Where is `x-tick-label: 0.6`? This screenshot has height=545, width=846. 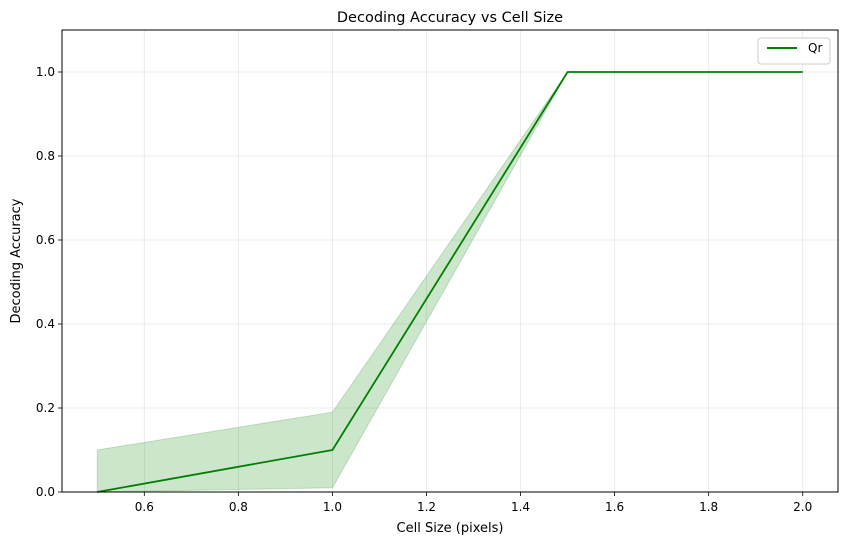
x-tick-label: 0.6 is located at coordinates (144, 507).